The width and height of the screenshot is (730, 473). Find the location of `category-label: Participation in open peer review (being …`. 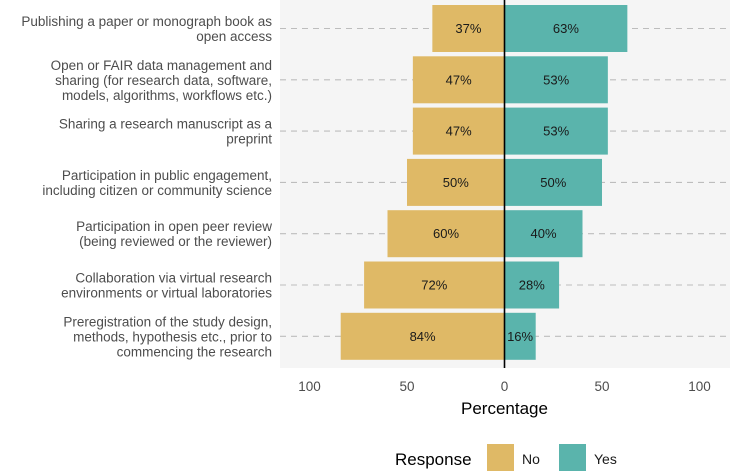

category-label: Participation in open peer review (being … is located at coordinates (174, 234).